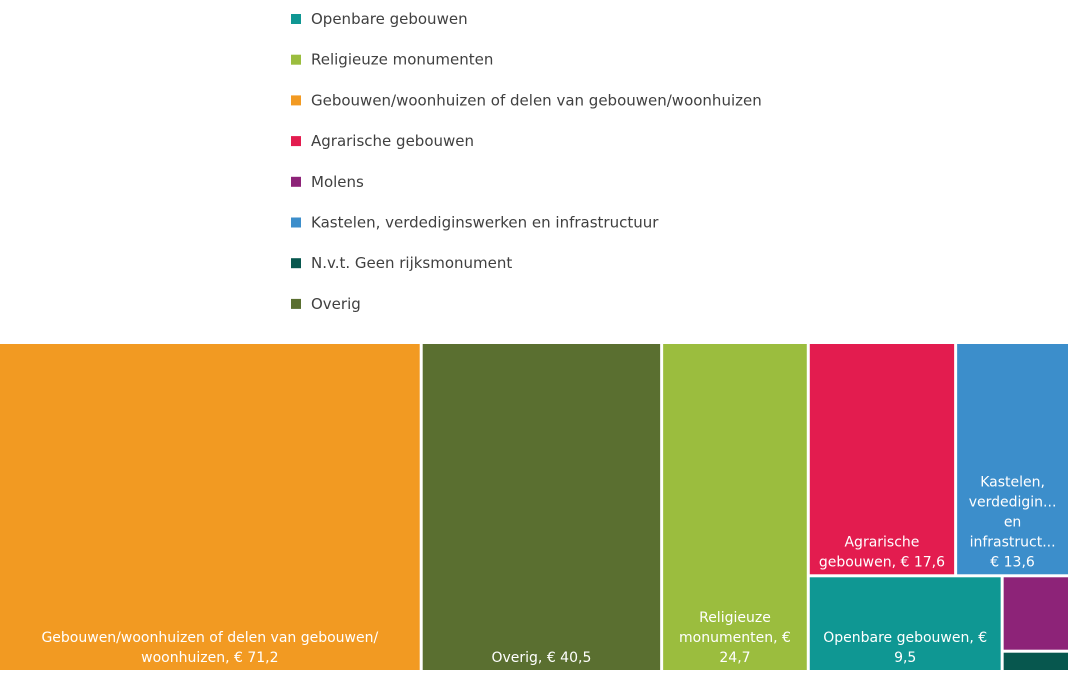 The image size is (1068, 674). I want to click on legend-label: Agrarische gebouwen, so click(392, 141).